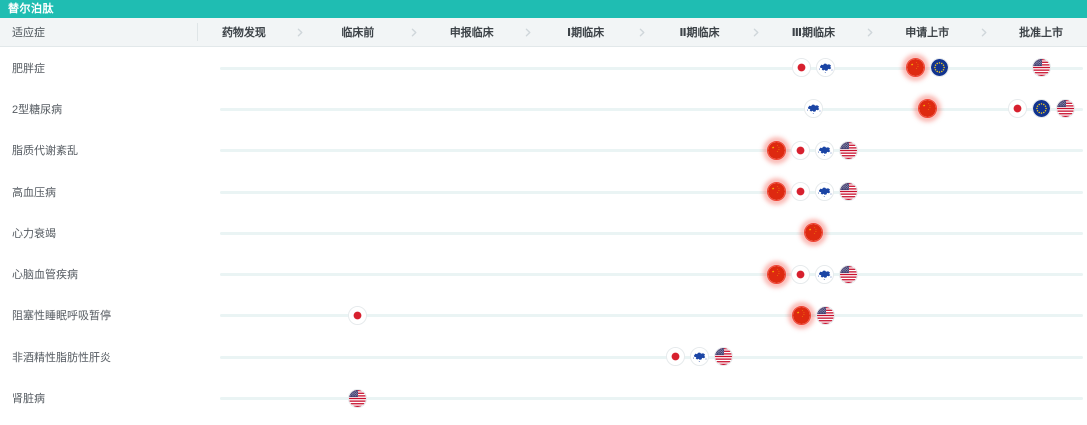 The width and height of the screenshot is (1087, 425). Describe the element at coordinates (358, 33) in the screenshot. I see `column-header-stage-2: 临床前` at that location.